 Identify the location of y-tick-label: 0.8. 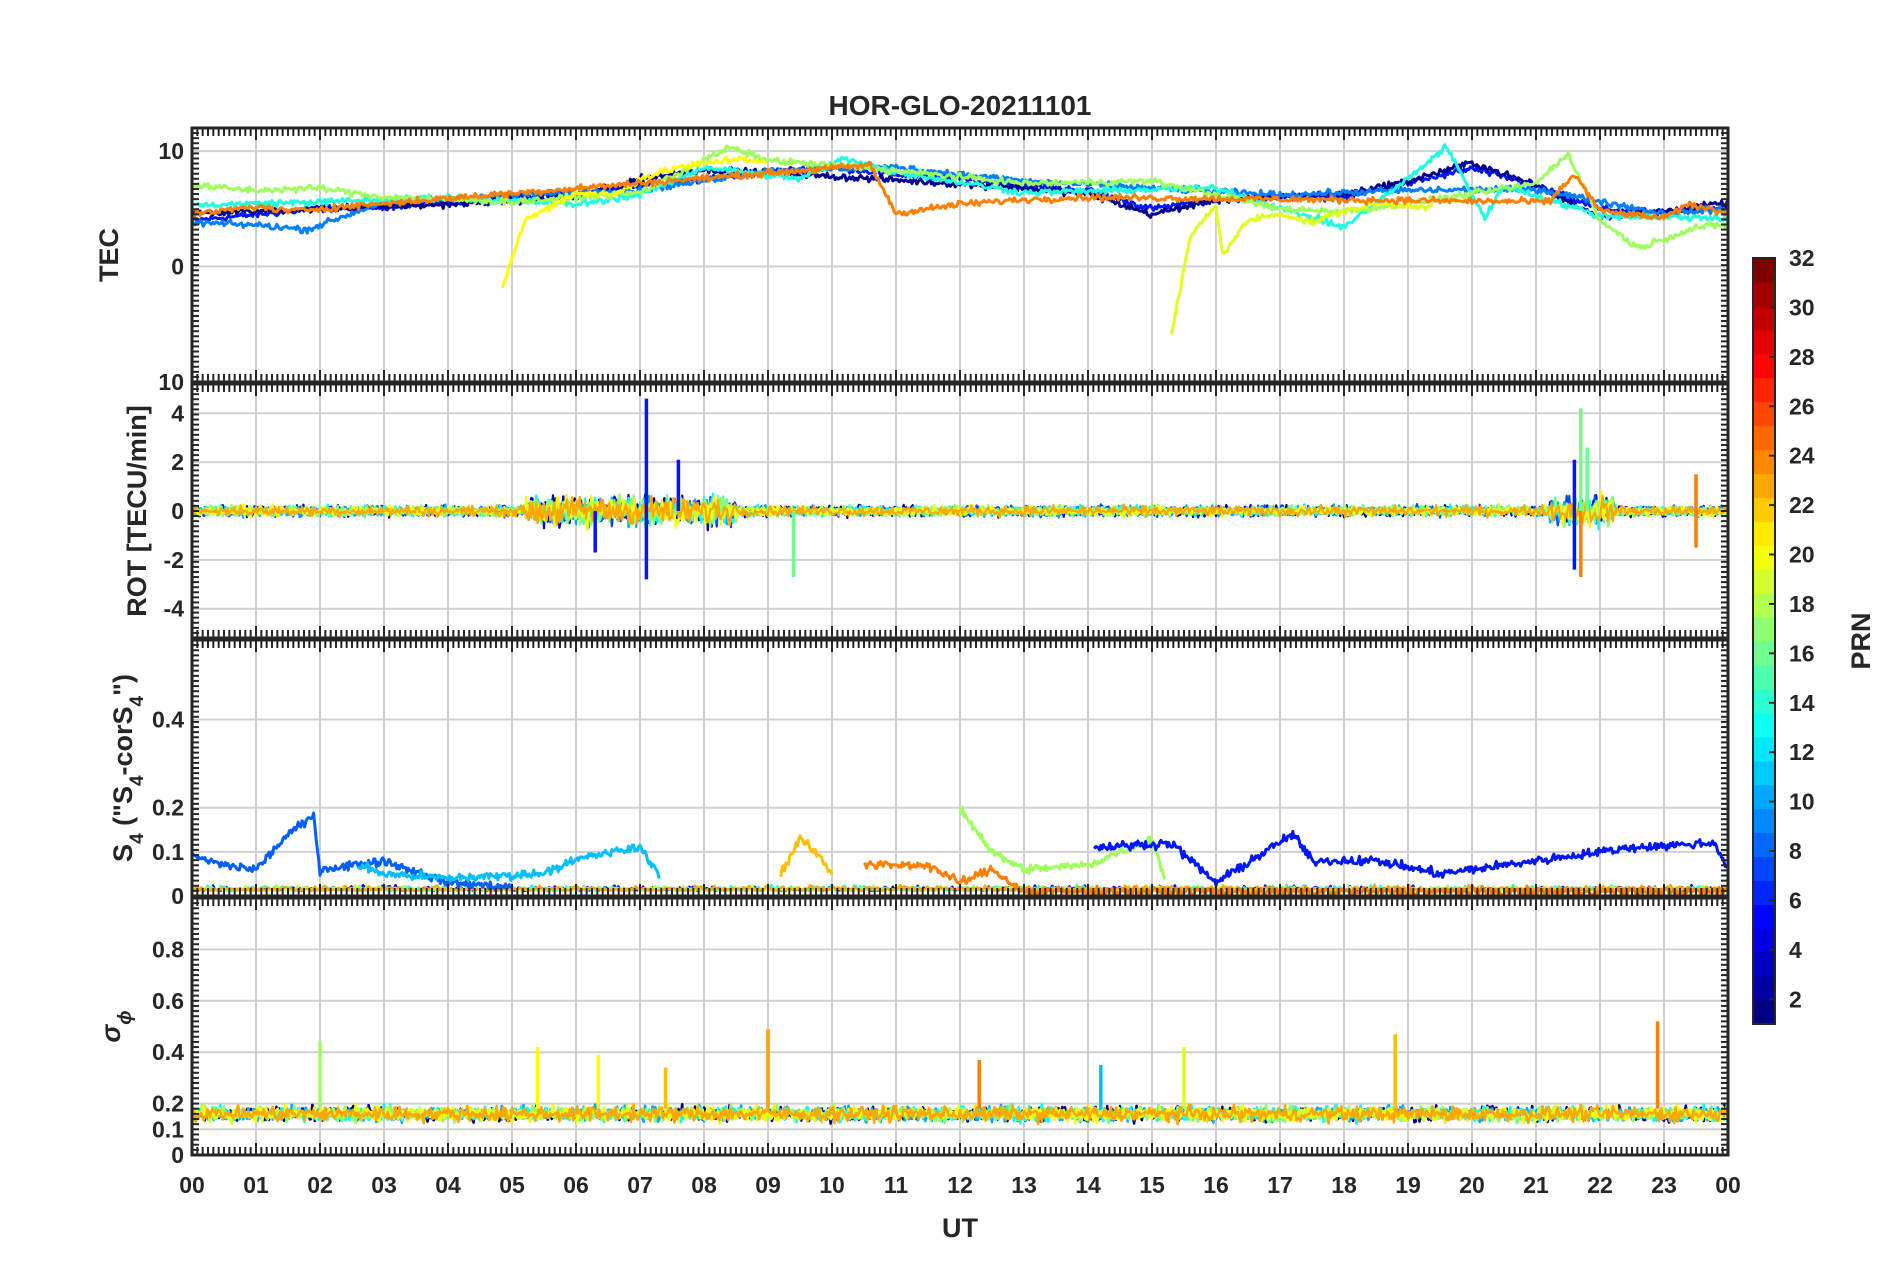
(168, 949).